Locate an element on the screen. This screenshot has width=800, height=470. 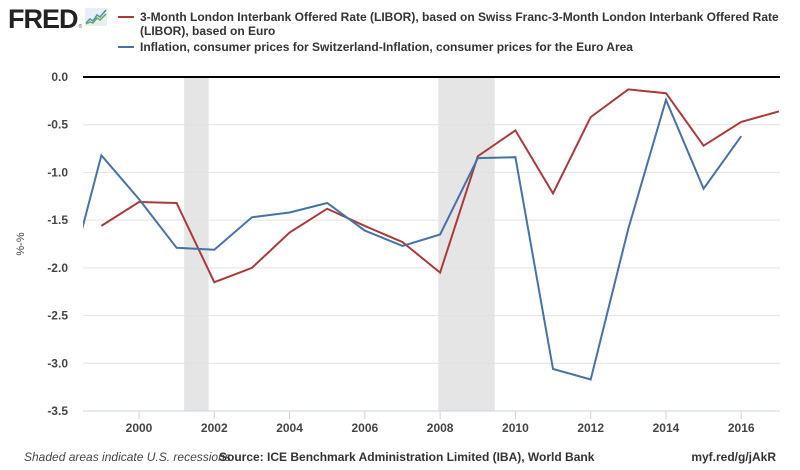
x-tick-label: 2010 is located at coordinates (515, 428).